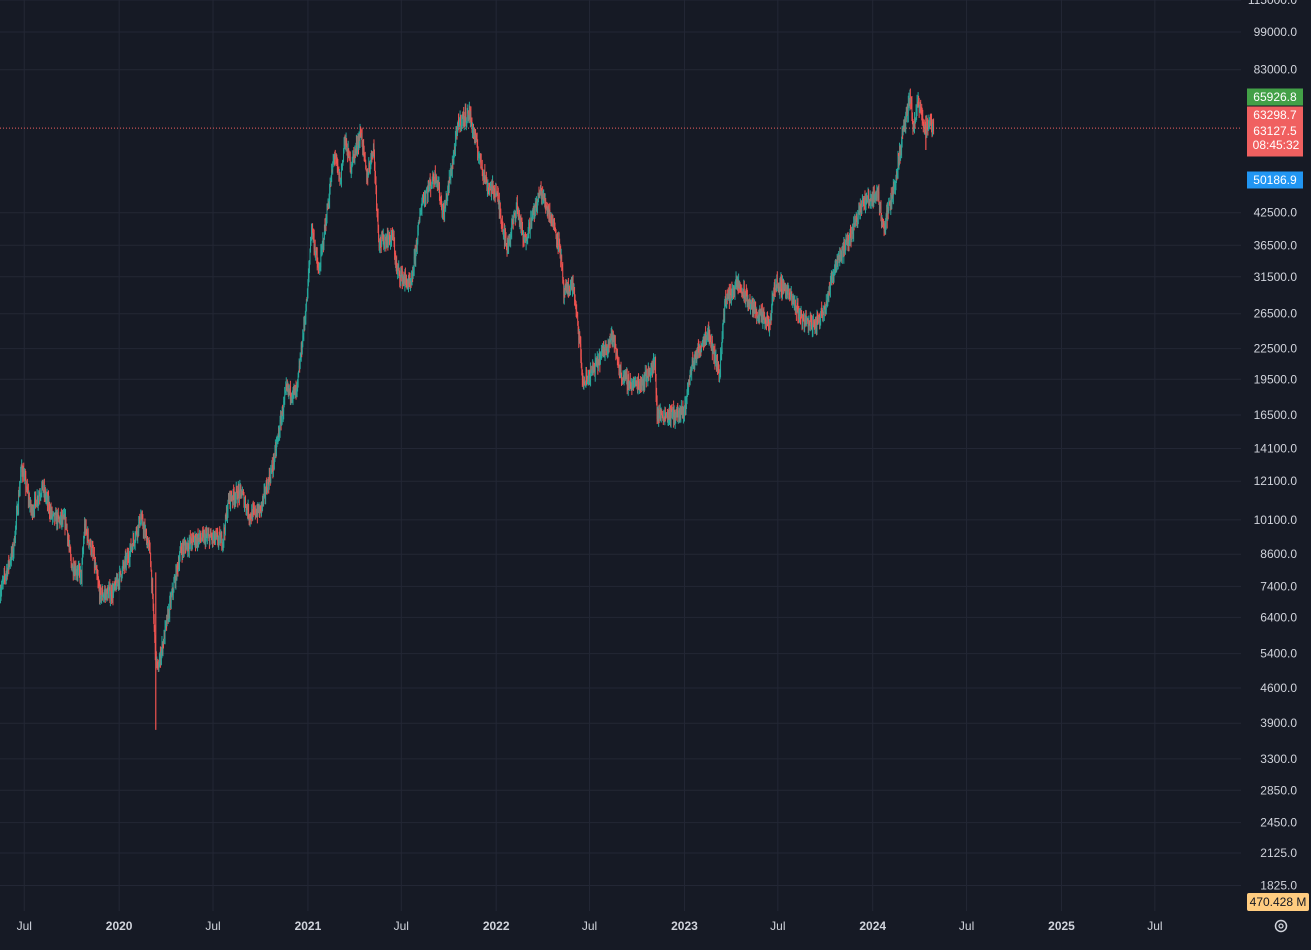  I want to click on x-tick-label: 2024, so click(872, 926).